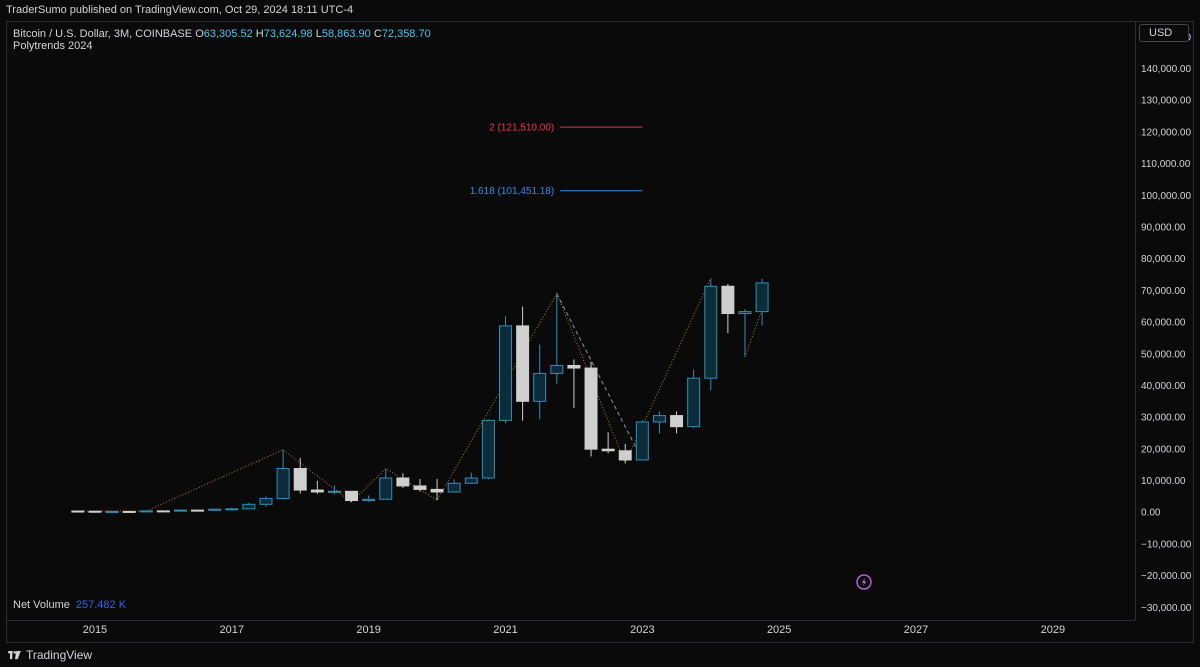 This screenshot has height=667, width=1200. Describe the element at coordinates (779, 630) in the screenshot. I see `x-tick-label: 2025` at that location.